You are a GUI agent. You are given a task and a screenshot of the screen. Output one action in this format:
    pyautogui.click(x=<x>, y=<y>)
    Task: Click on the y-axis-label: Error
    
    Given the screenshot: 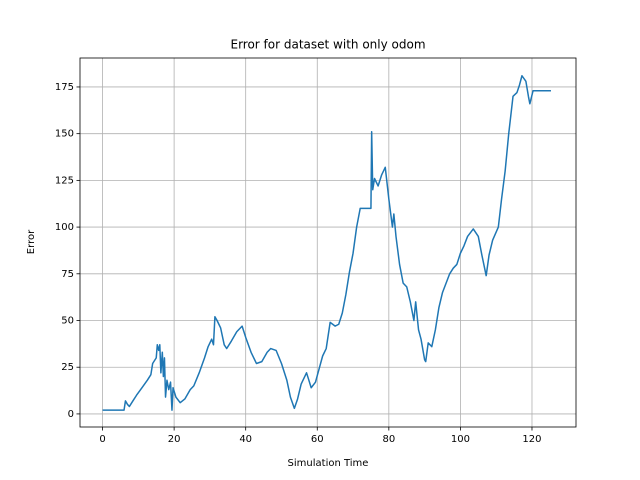 What is the action you would take?
    pyautogui.click(x=31, y=241)
    